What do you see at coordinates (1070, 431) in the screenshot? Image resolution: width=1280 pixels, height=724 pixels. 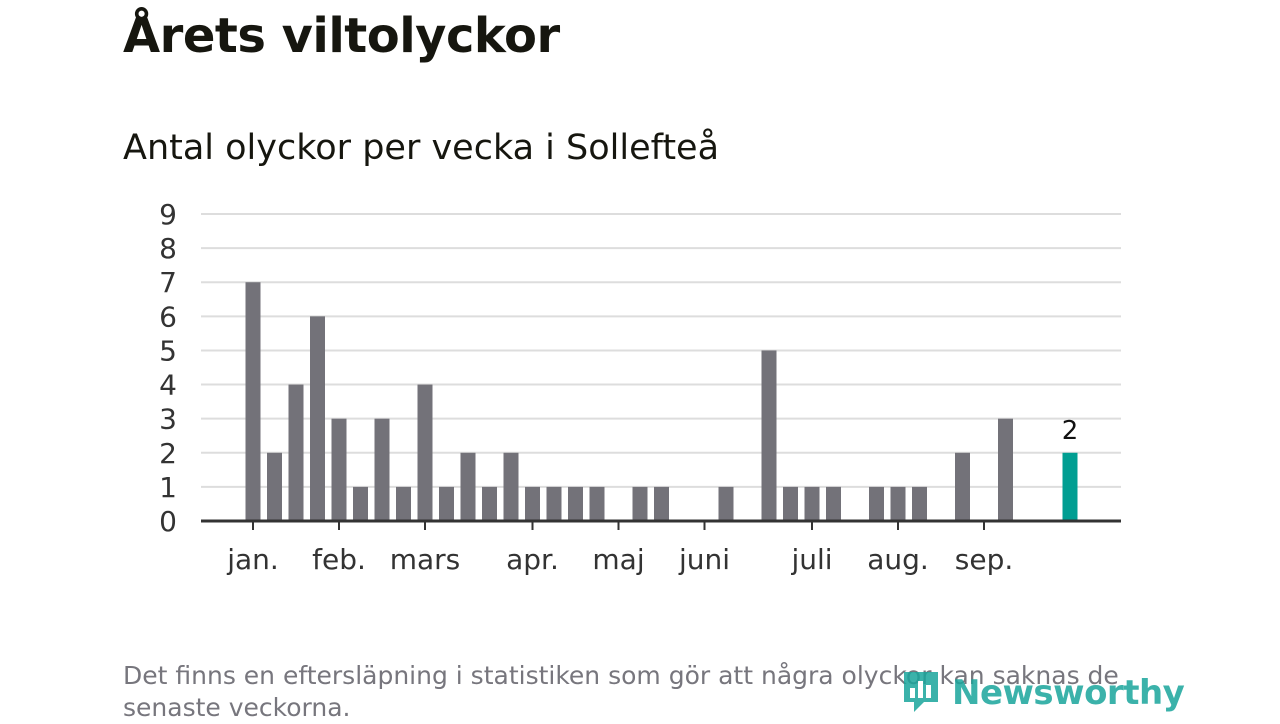 I see `bar-data-label: 2` at bounding box center [1070, 431].